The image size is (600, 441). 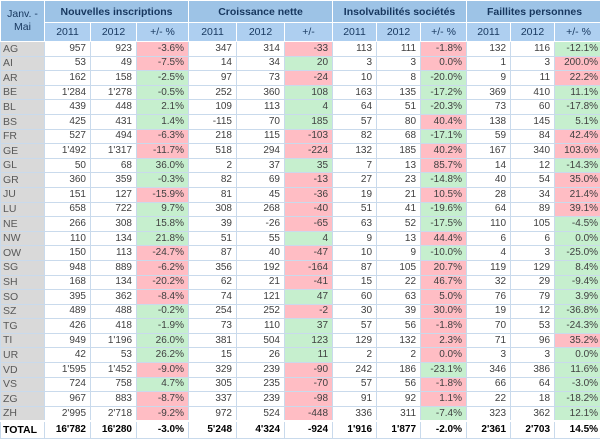 I want to click on table-cell: -12.1%, so click(x=577, y=49).